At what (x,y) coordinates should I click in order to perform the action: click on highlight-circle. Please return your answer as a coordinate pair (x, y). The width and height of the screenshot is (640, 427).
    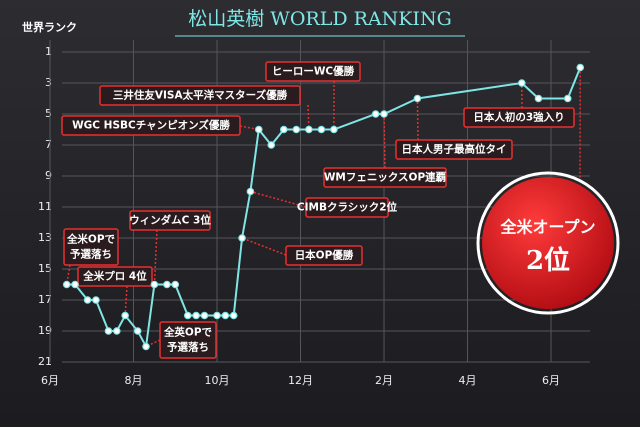
    Looking at the image, I should click on (548, 243).